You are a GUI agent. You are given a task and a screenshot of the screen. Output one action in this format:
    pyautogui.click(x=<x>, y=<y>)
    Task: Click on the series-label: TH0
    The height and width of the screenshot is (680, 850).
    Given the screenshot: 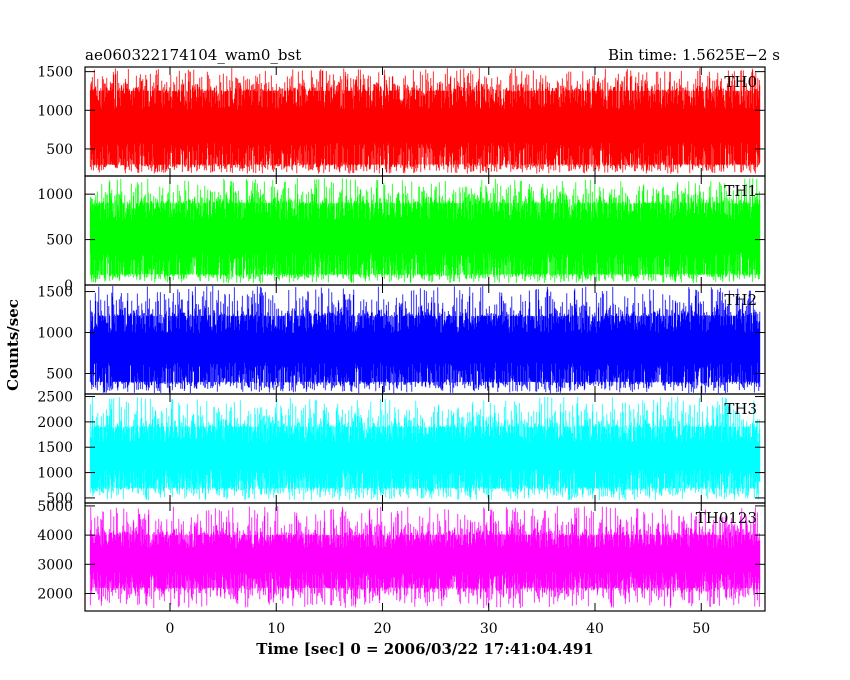 What is the action you would take?
    pyautogui.click(x=740, y=82)
    